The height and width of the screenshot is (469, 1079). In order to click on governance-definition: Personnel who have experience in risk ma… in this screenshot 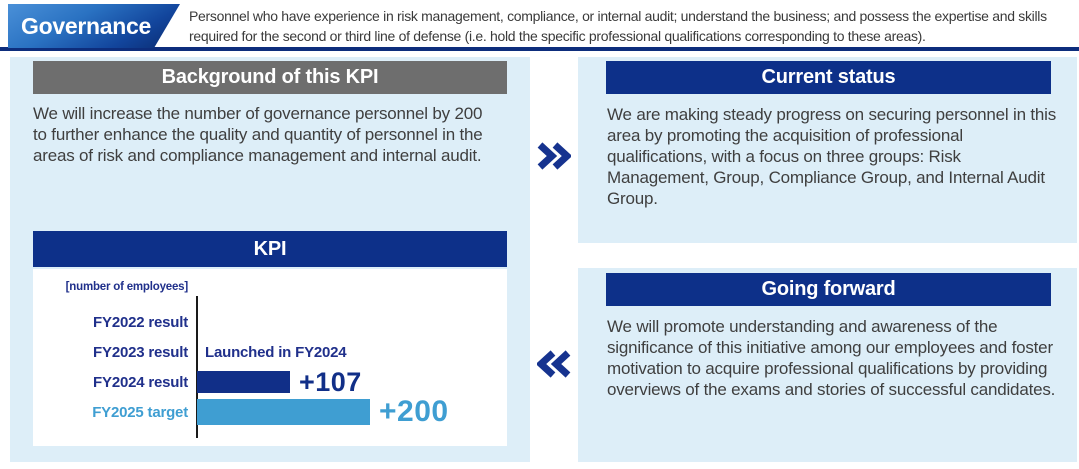, I will do `click(618, 26)`.